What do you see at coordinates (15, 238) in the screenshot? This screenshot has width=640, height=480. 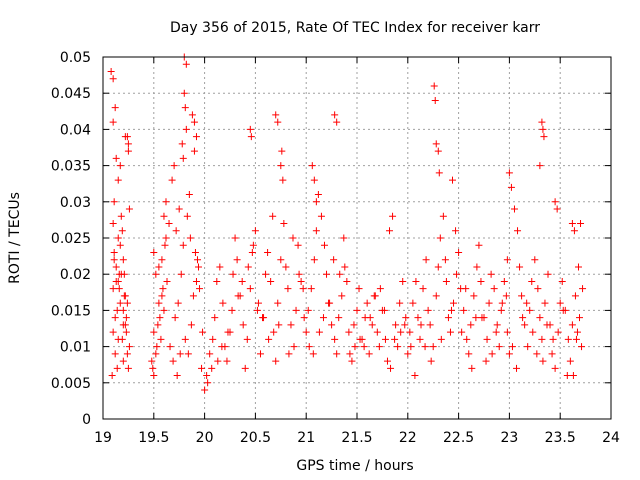 I see `y-axis-title: ROTI / TECUs` at bounding box center [15, 238].